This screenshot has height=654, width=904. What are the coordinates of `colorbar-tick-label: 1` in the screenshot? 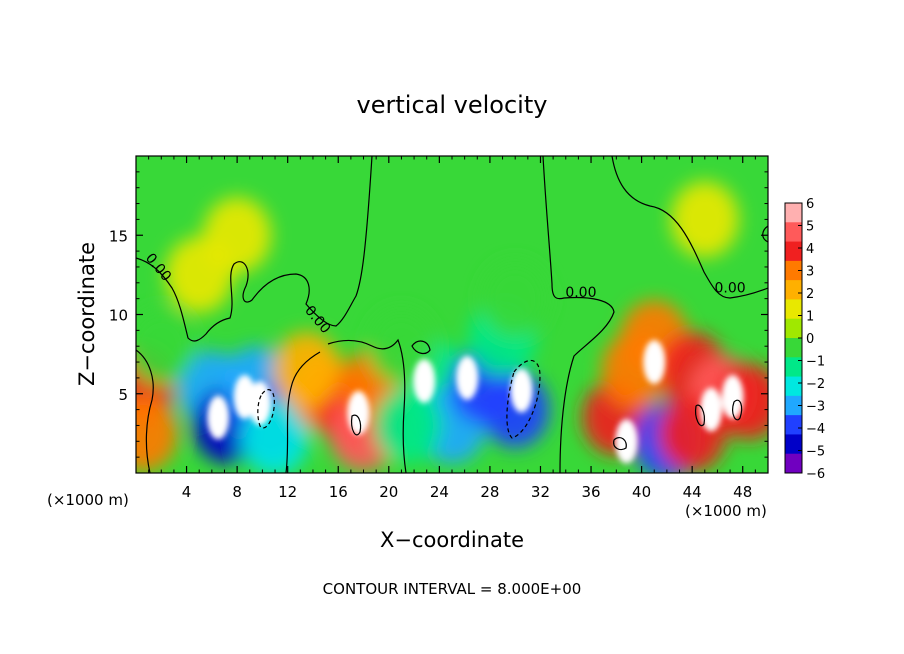 It's located at (810, 317).